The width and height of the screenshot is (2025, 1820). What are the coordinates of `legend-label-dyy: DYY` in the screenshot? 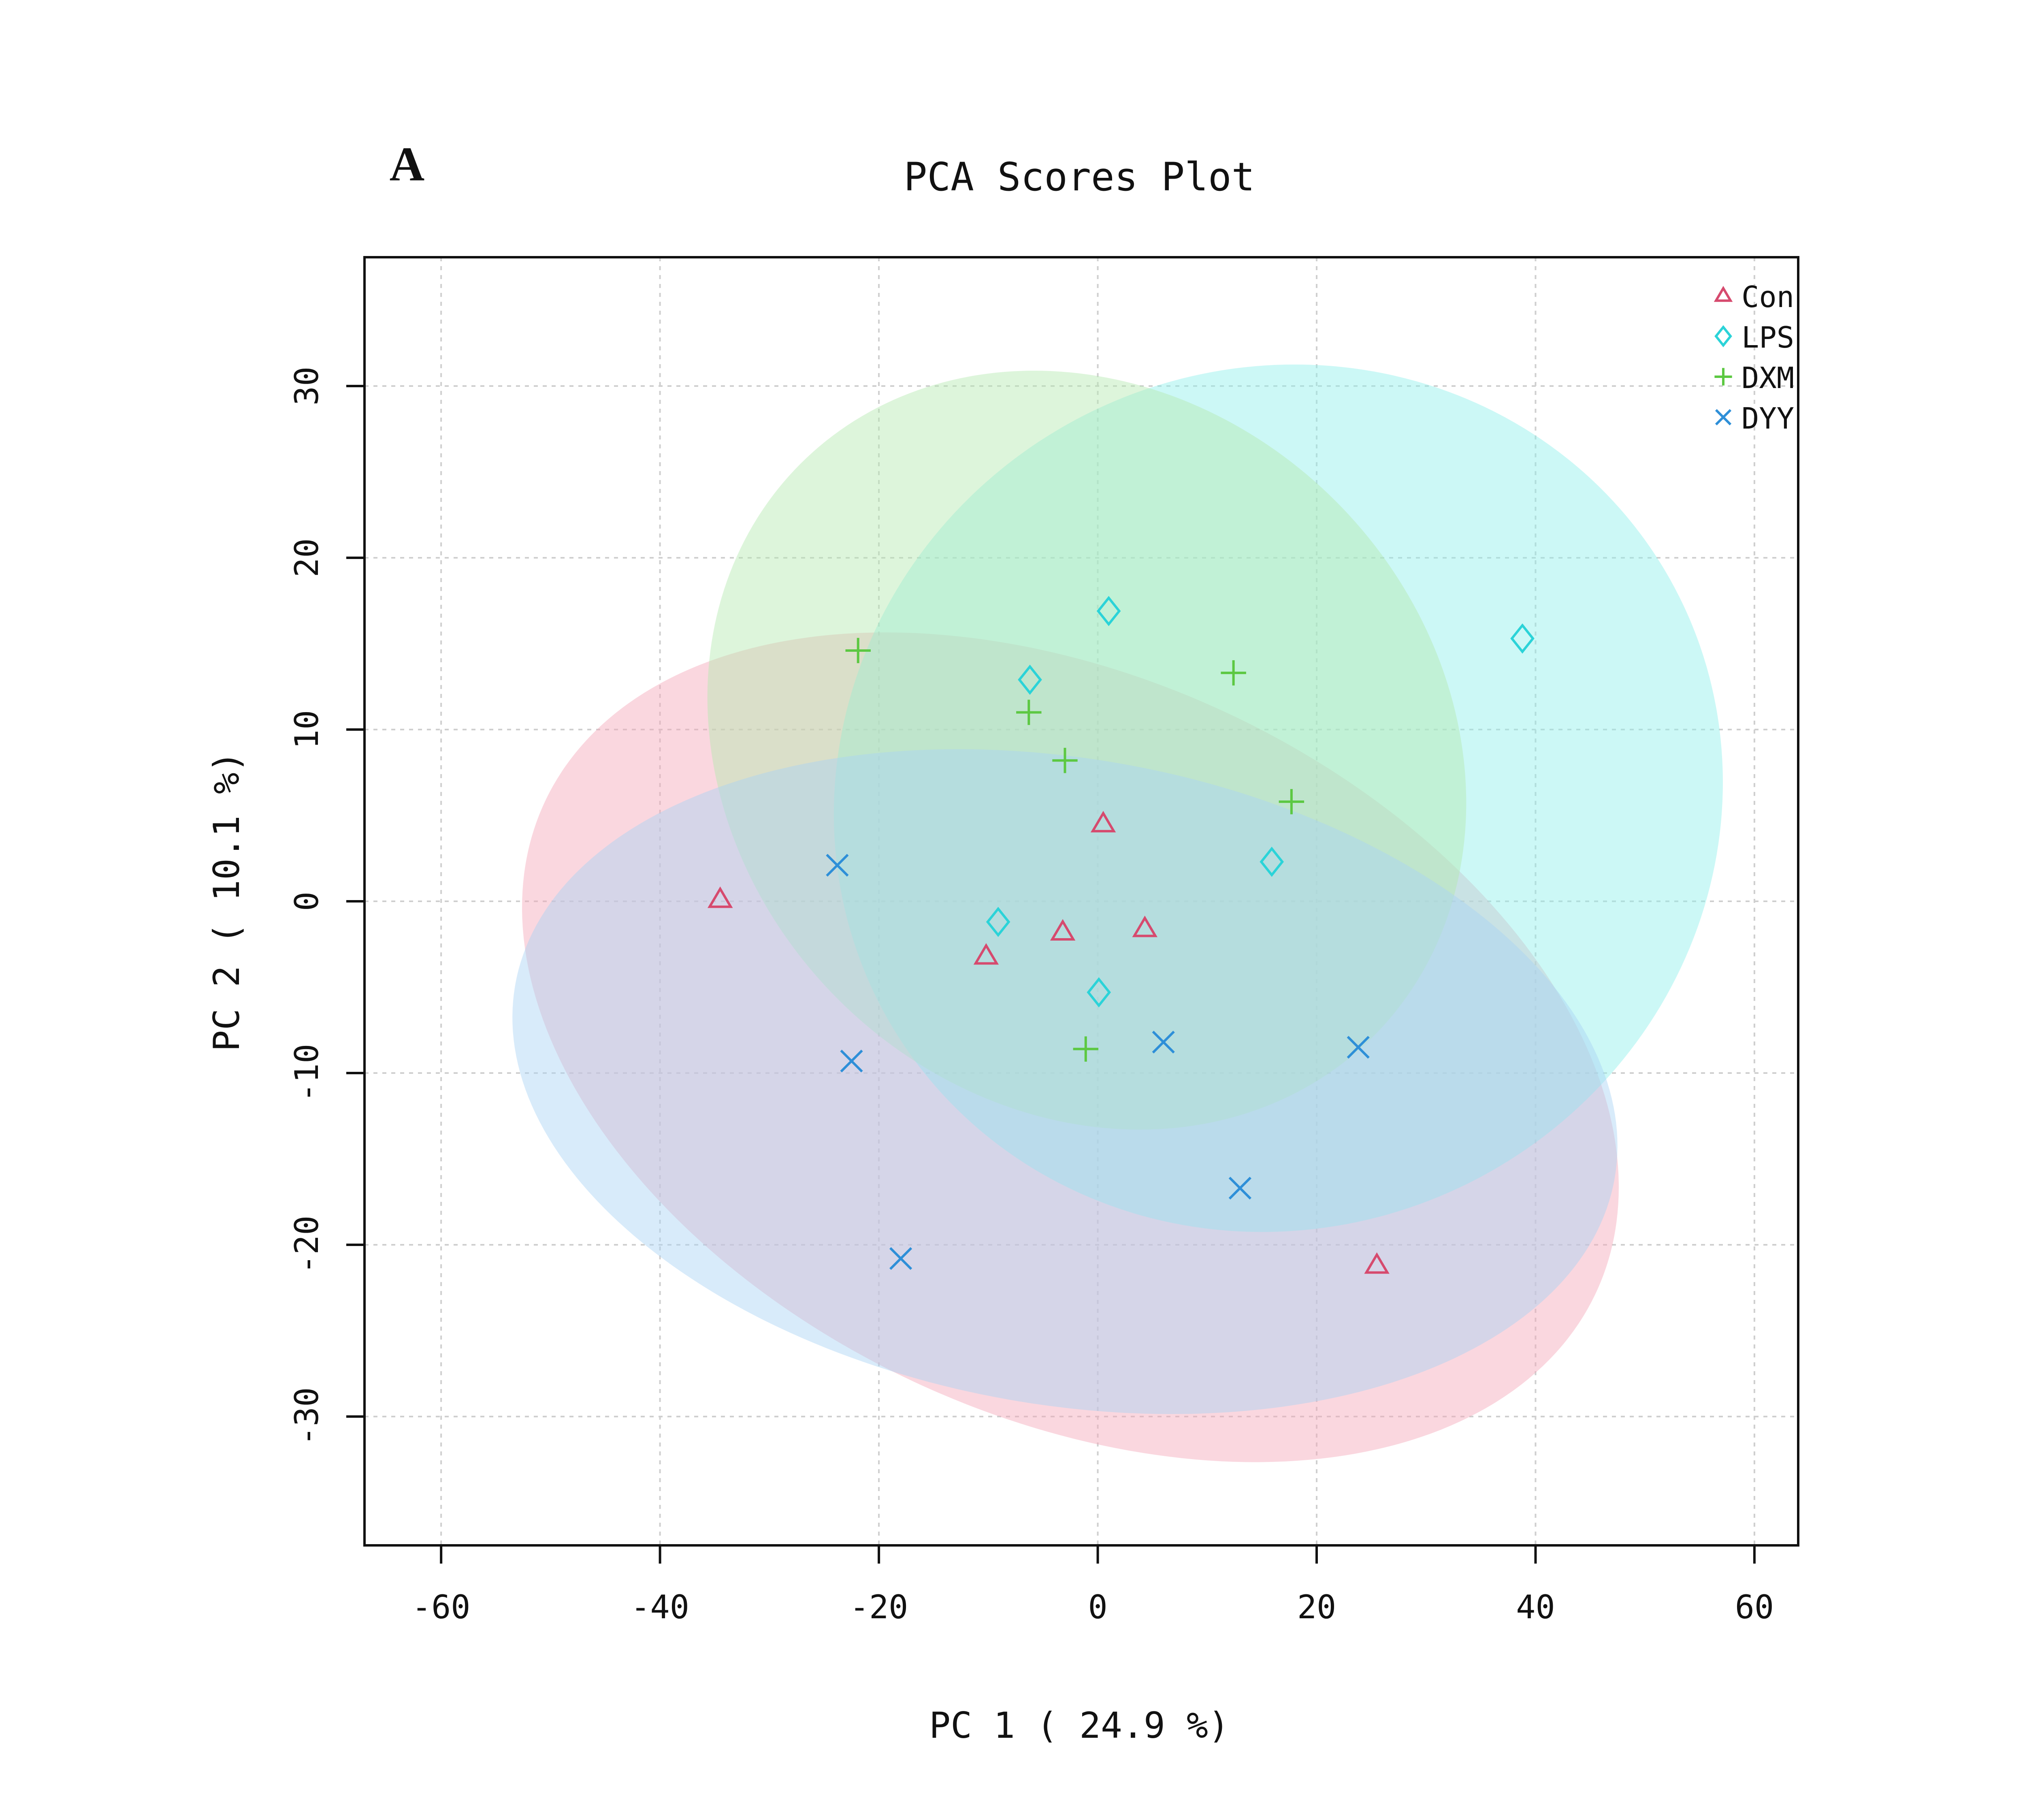 It's located at (1768, 418).